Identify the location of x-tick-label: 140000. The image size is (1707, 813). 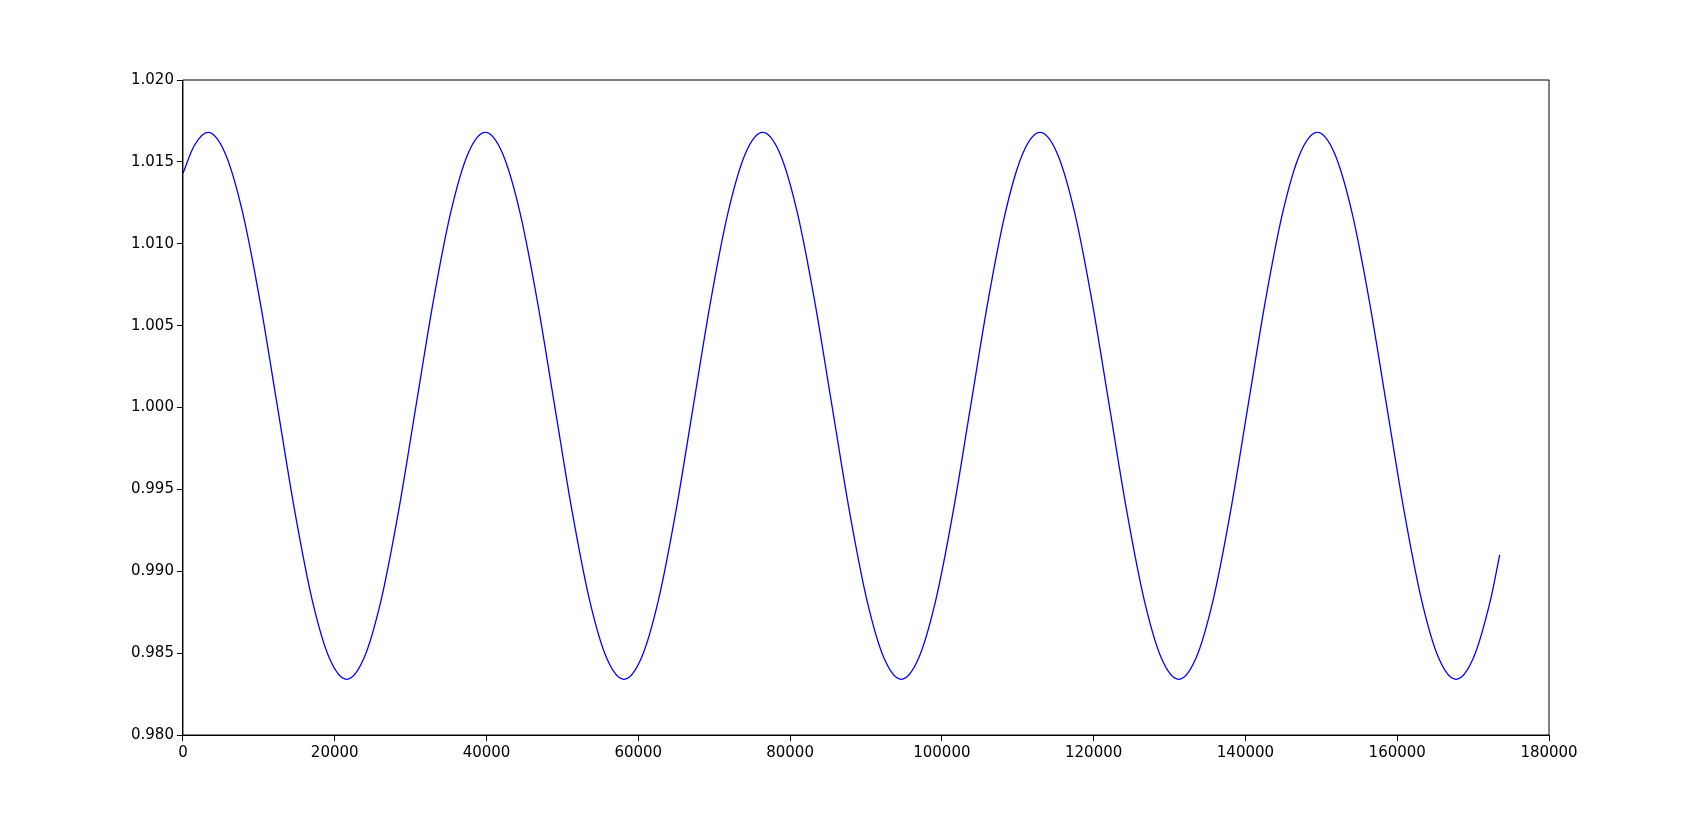
(1245, 751).